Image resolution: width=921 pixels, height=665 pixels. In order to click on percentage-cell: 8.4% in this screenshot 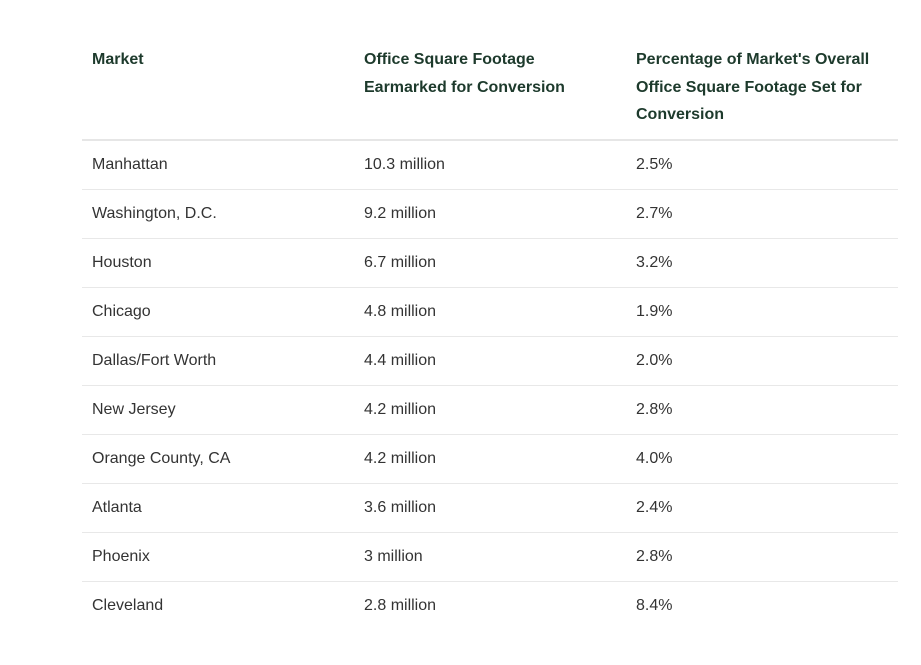, I will do `click(654, 605)`.